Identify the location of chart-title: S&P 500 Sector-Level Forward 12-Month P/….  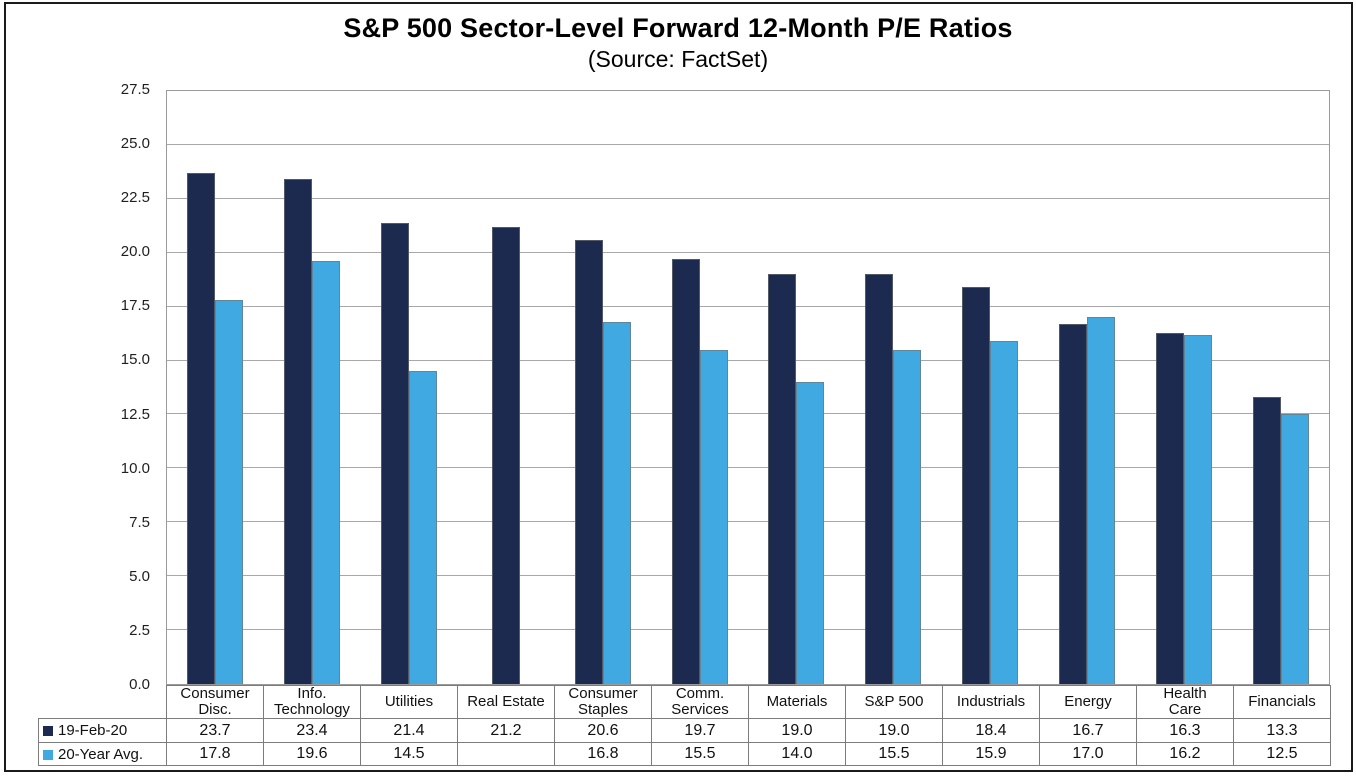
(678, 28).